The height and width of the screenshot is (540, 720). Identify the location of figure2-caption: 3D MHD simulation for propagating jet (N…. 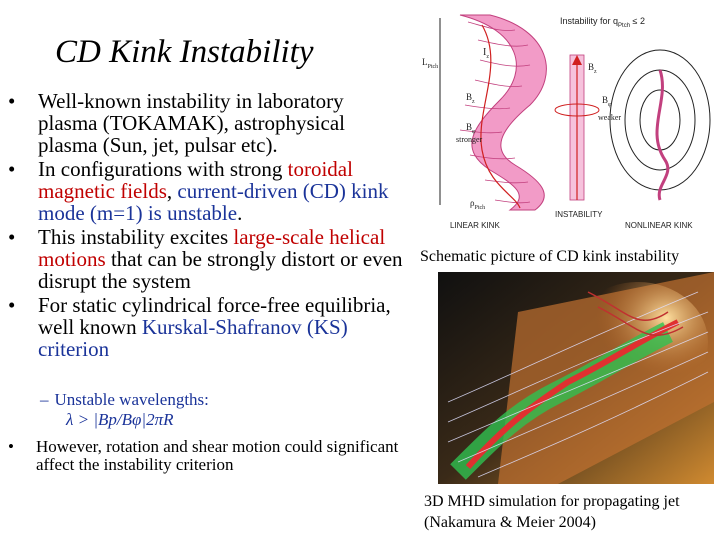
(572, 512).